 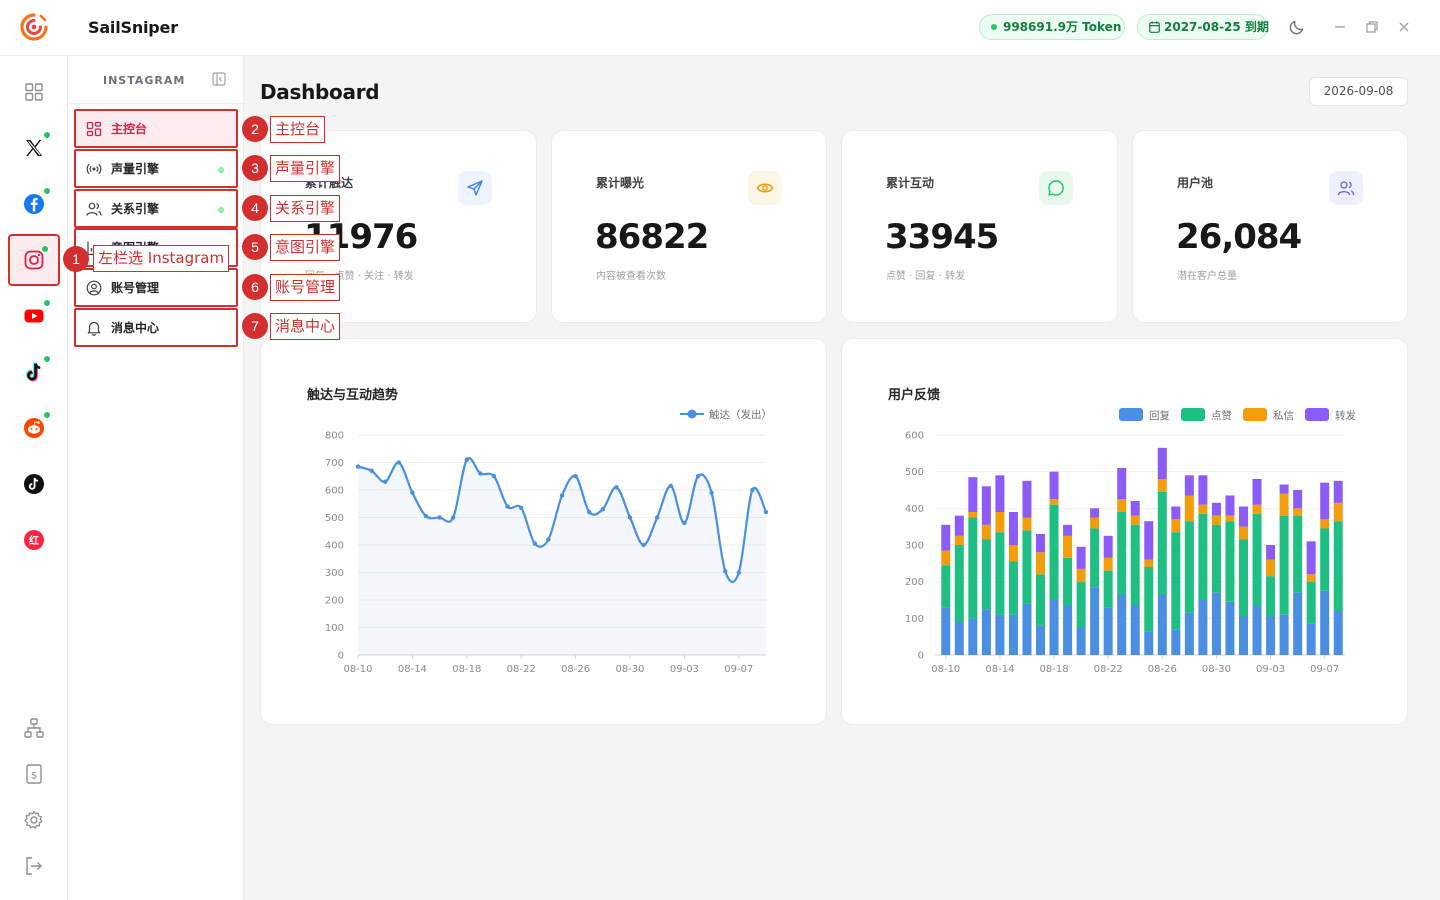 I want to click on rail-item-facebook, so click(x=34, y=204).